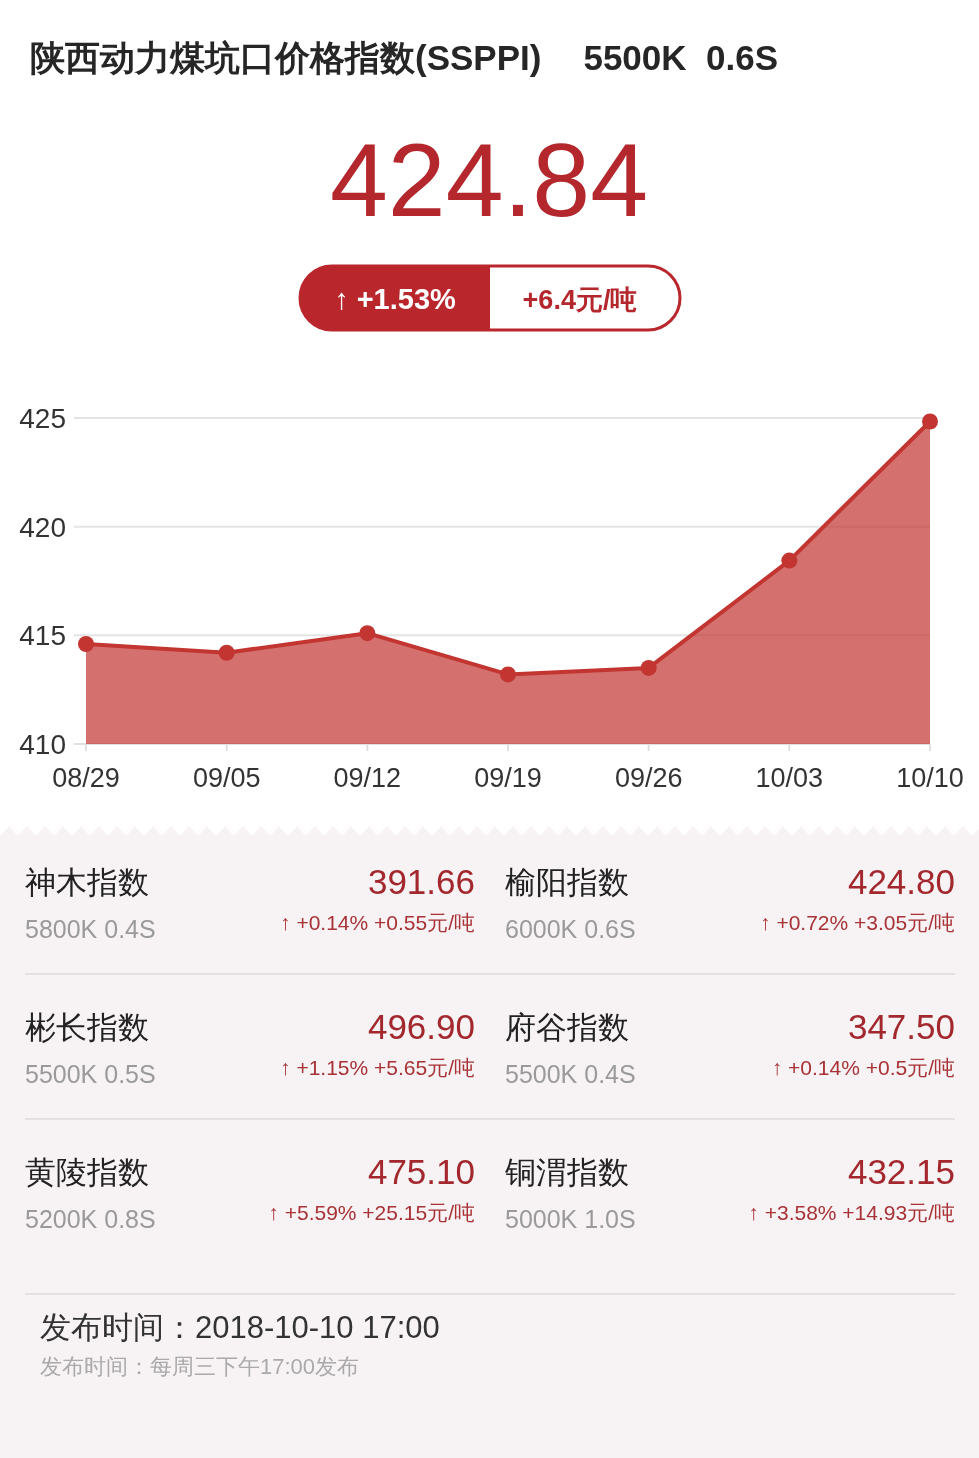 This screenshot has width=979, height=1458. What do you see at coordinates (901, 881) in the screenshot?
I see `text: 424.80` at bounding box center [901, 881].